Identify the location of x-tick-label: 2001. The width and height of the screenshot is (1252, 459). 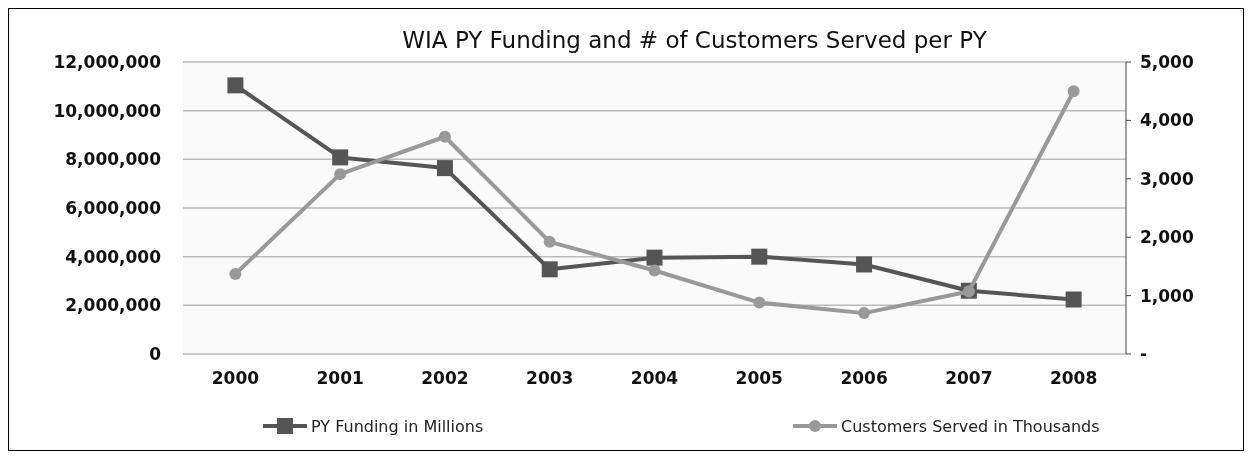
(340, 378).